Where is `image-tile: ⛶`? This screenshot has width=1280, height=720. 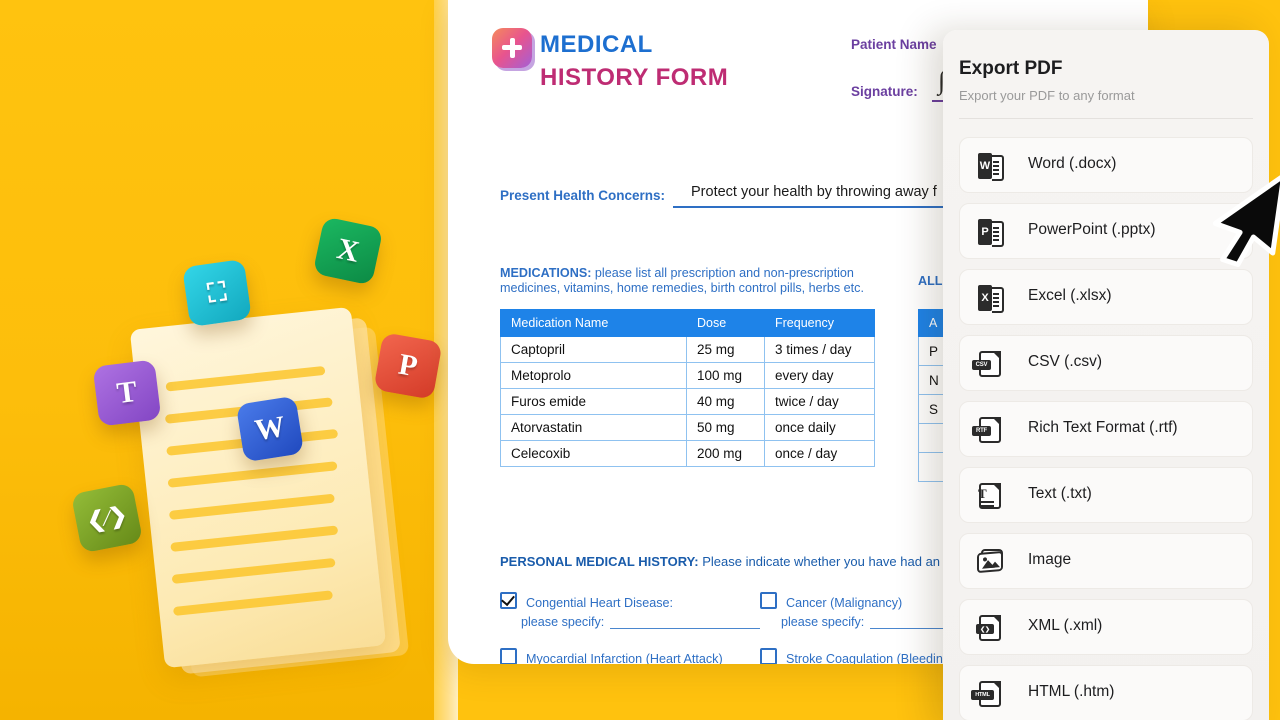
image-tile: ⛶ is located at coordinates (217, 293).